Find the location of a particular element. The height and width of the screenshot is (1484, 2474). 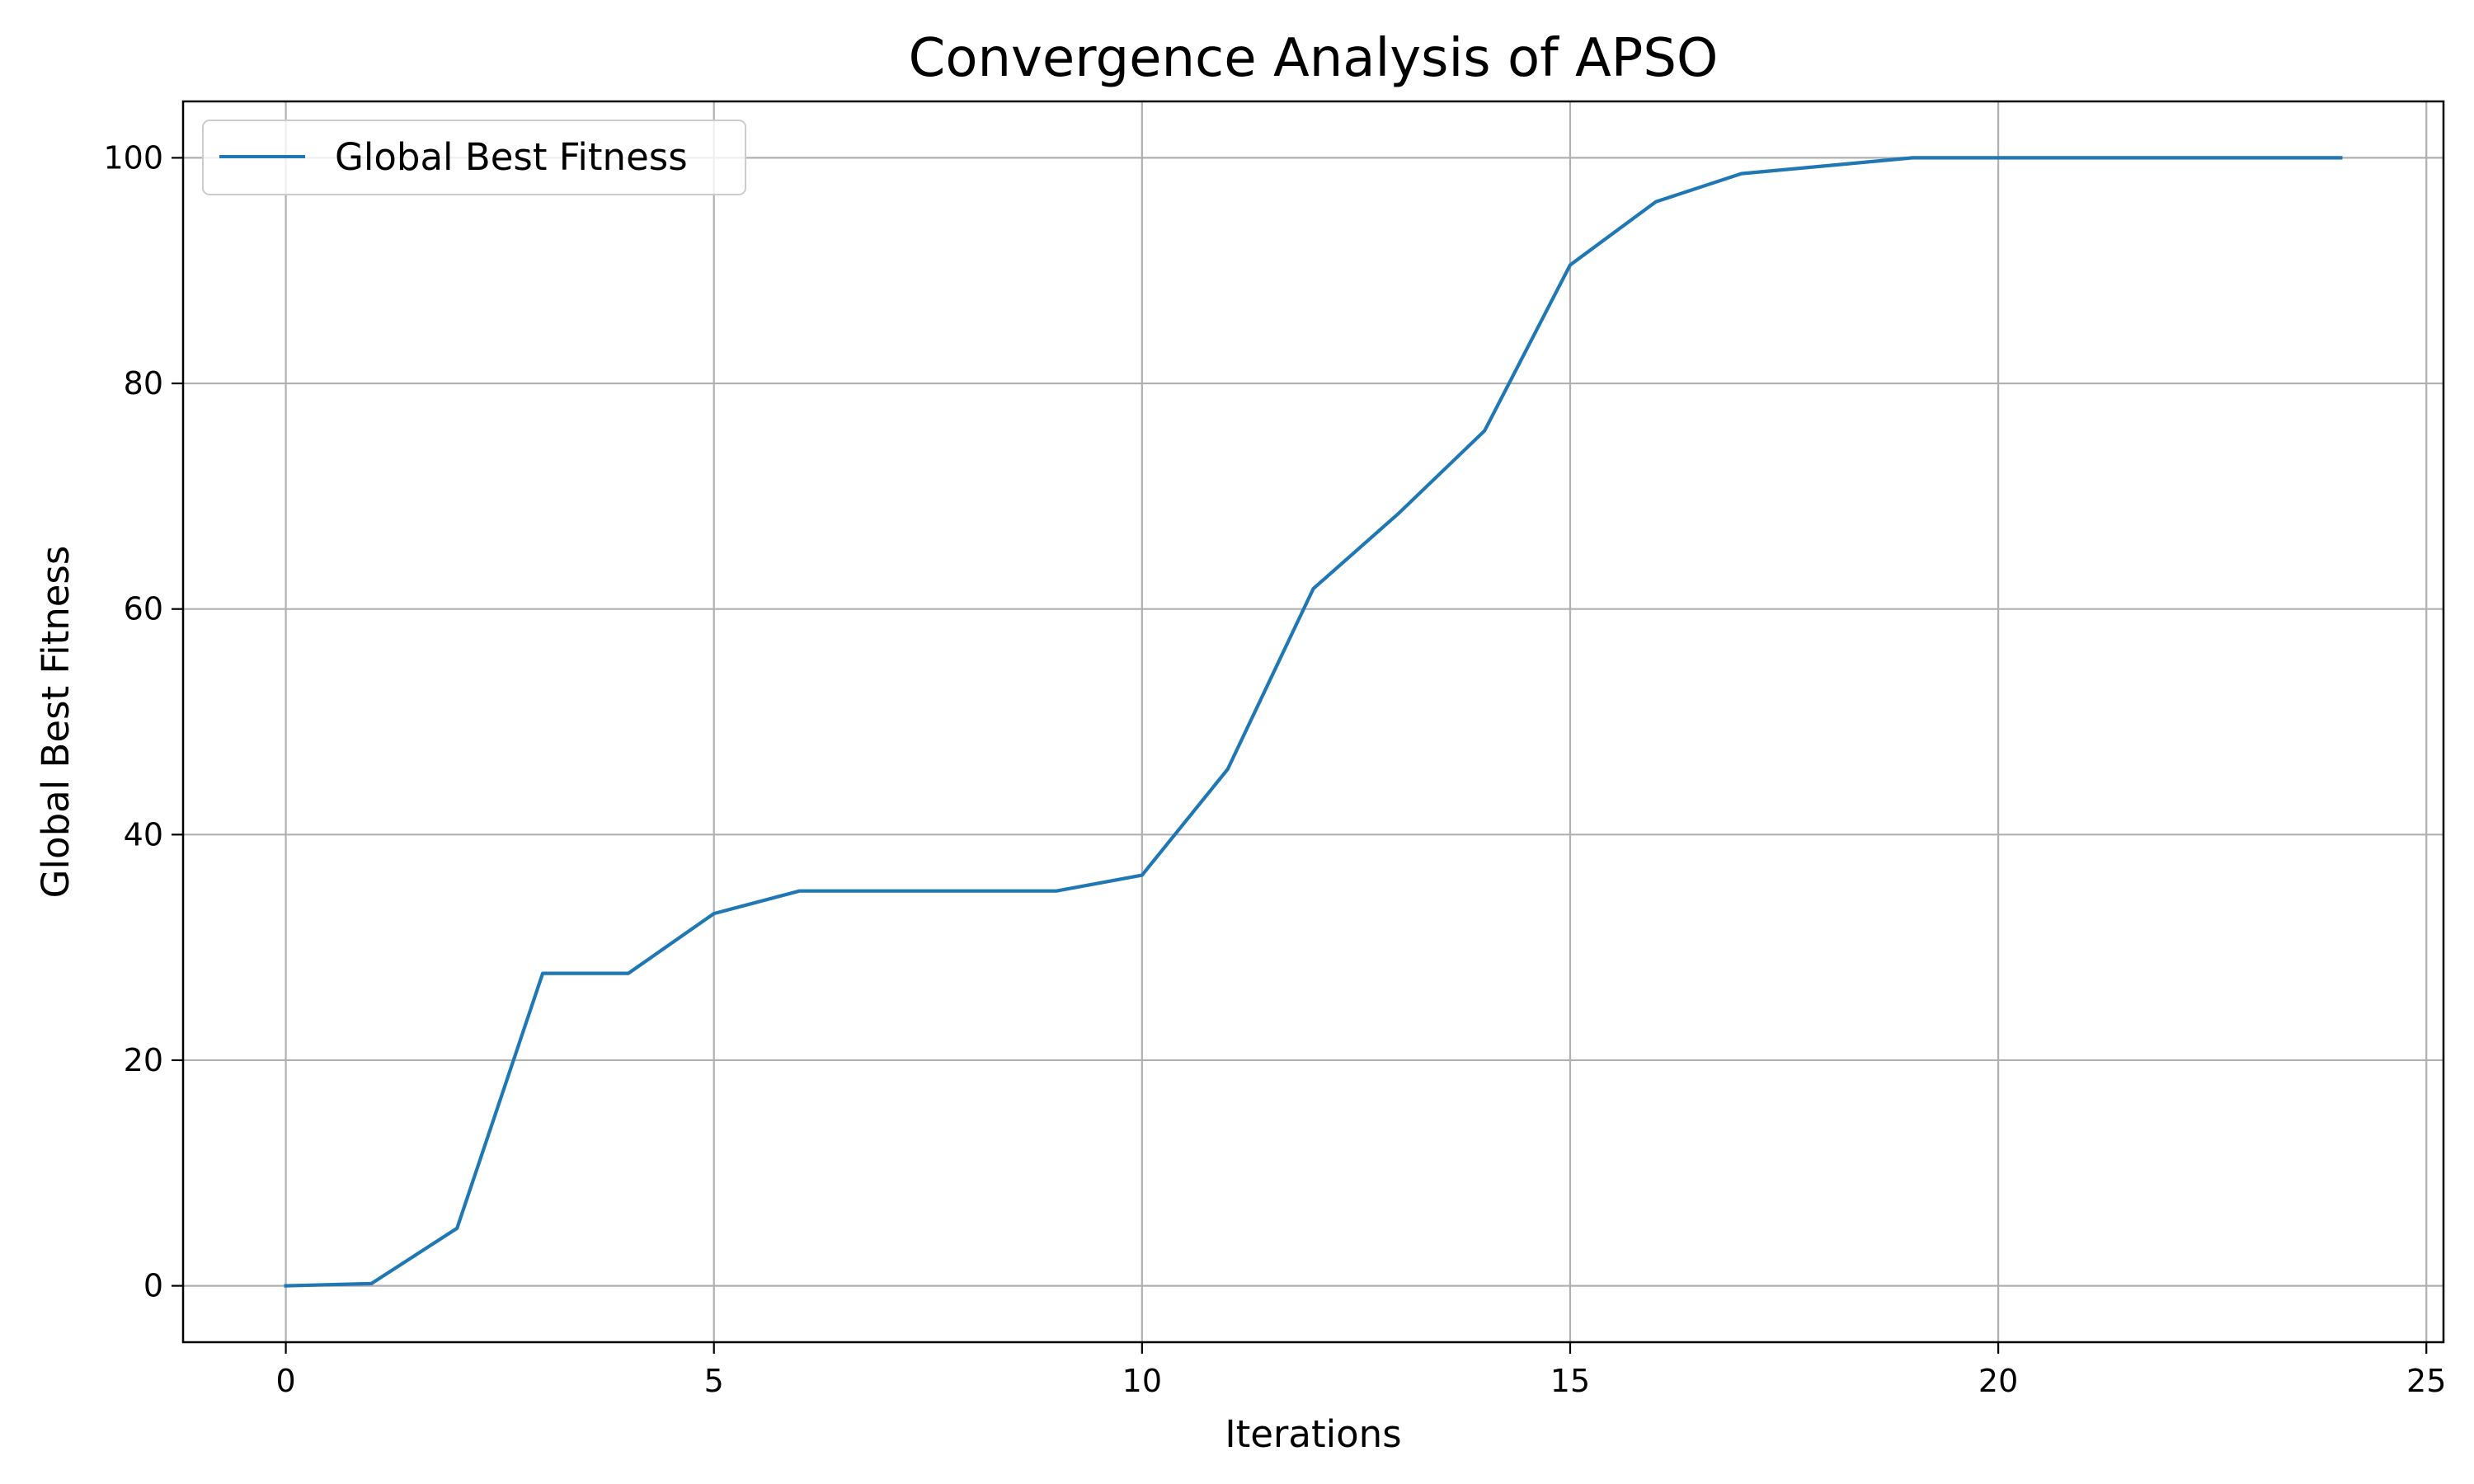

x-tick-label: 10 is located at coordinates (1142, 1381).